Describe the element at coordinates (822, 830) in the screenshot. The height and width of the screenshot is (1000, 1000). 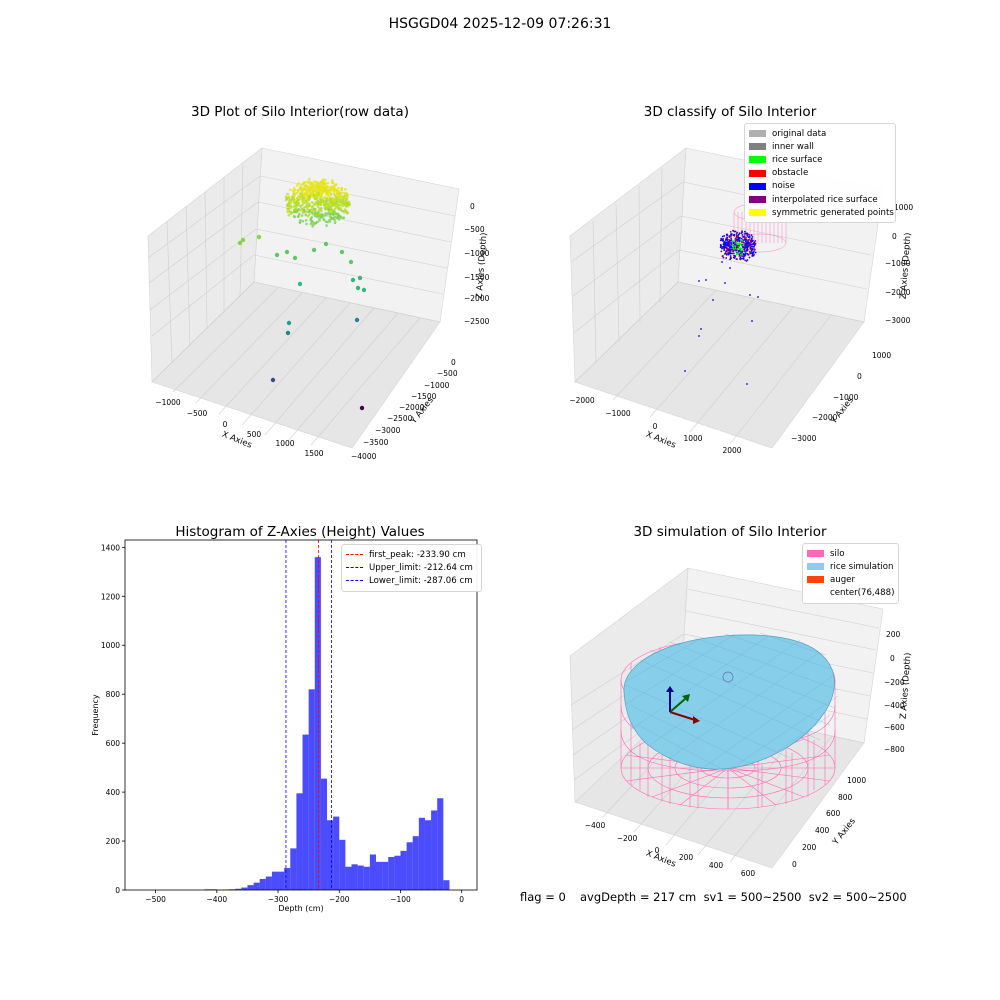
I see `simulation-ytick: 400` at that location.